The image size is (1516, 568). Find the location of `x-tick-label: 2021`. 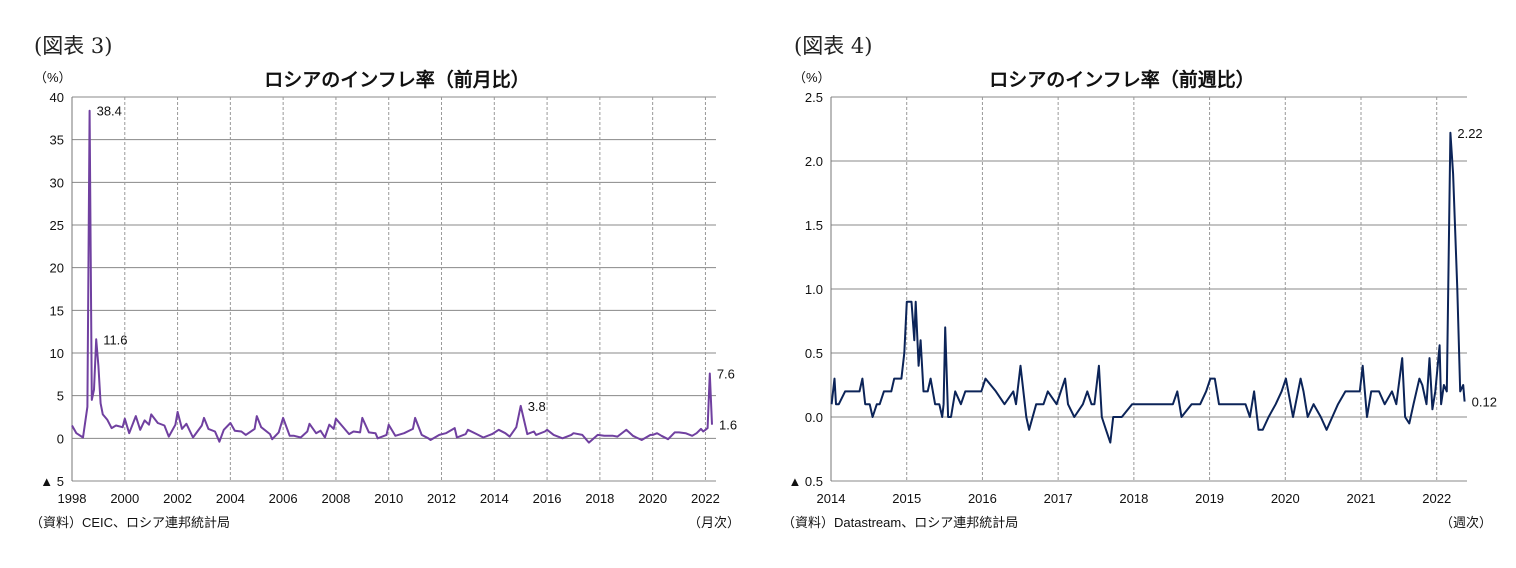

x-tick-label: 2021 is located at coordinates (1361, 498).